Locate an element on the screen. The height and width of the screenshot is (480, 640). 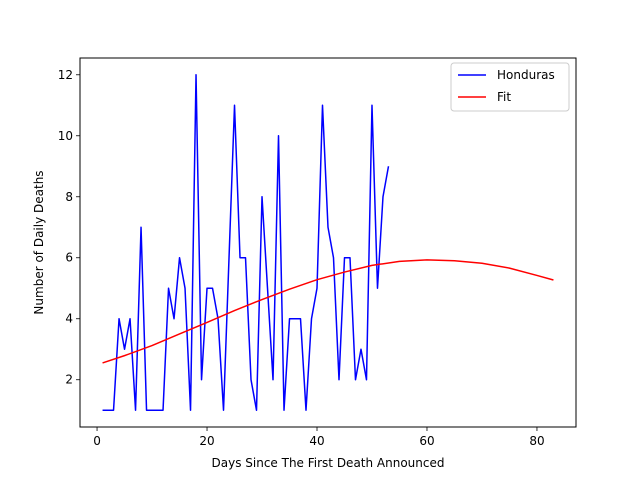
x-axis-ticks: 0 20 40 60 80 is located at coordinates (319, 437).